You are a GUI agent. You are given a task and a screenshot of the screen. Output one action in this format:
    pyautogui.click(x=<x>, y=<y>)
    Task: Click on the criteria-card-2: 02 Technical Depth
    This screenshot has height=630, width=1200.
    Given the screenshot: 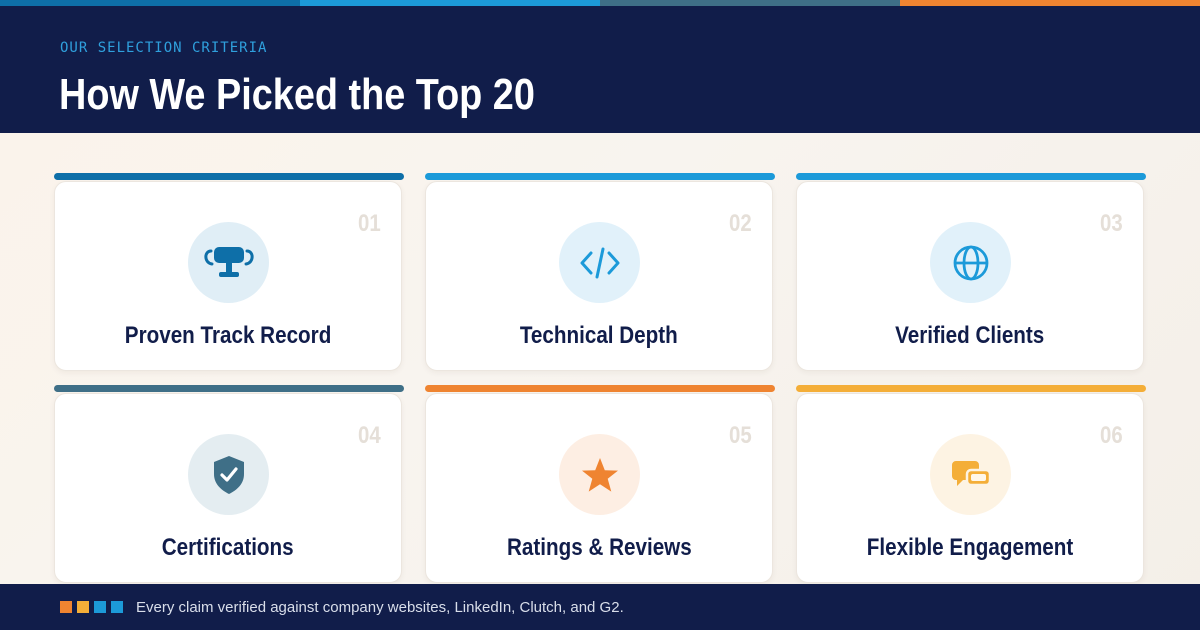 What is the action you would take?
    pyautogui.click(x=600, y=272)
    